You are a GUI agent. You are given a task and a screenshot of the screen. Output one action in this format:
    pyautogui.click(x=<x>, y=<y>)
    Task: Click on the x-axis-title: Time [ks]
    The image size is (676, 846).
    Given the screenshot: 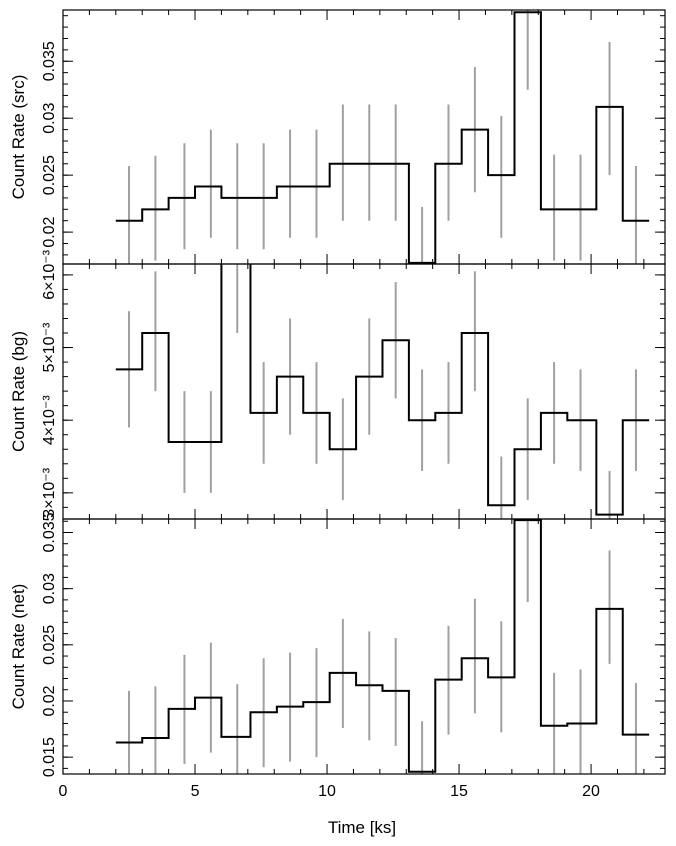 What is the action you would take?
    pyautogui.click(x=362, y=827)
    